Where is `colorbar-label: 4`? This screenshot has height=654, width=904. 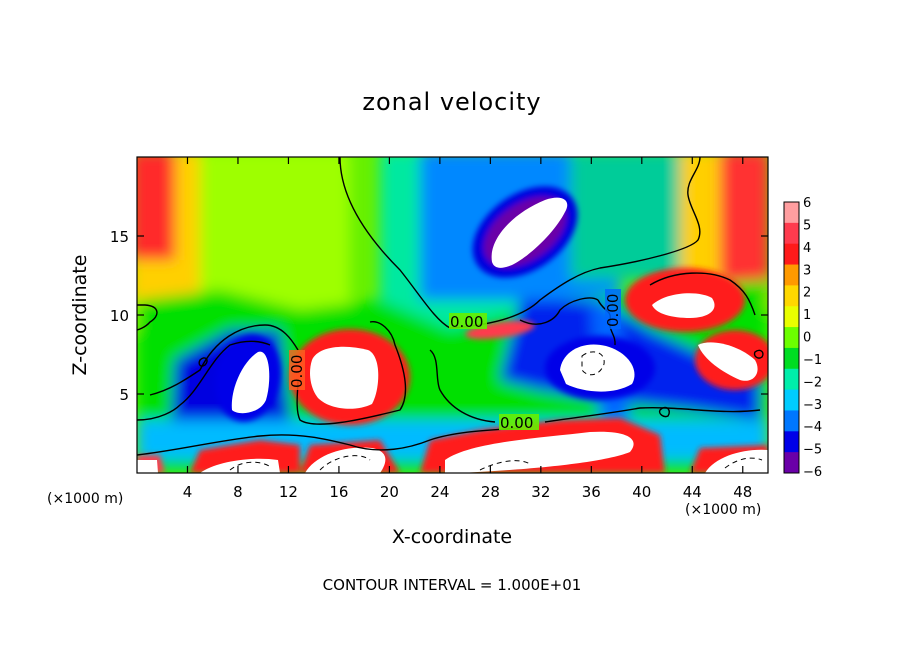 colorbar-label: 4 is located at coordinates (807, 248).